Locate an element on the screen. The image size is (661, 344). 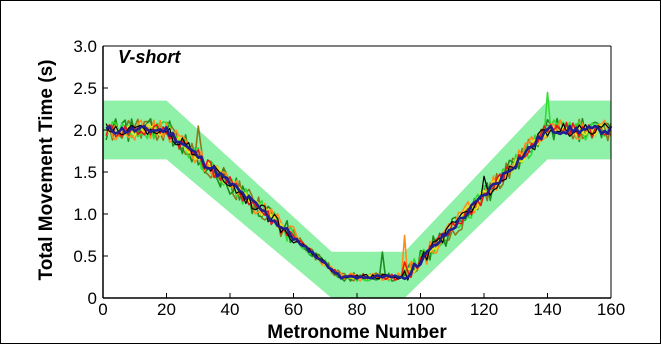
x-tick-label: 160 is located at coordinates (611, 309).